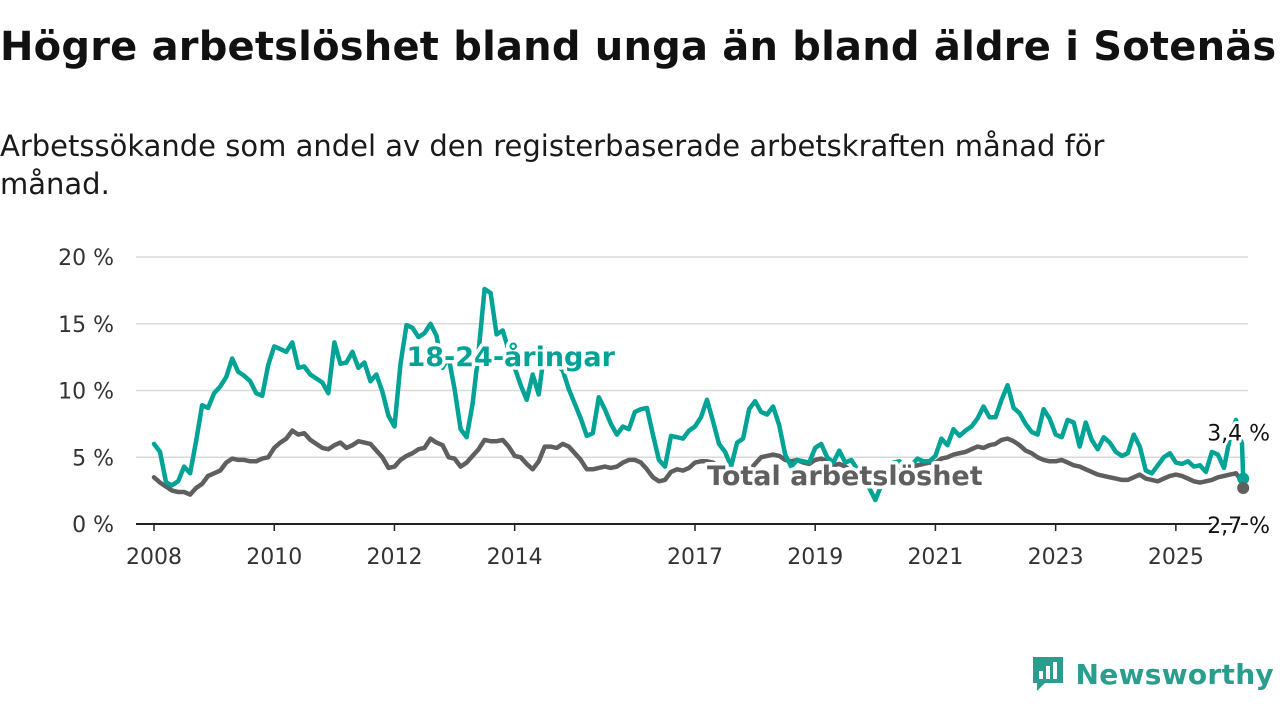  What do you see at coordinates (695, 557) in the screenshot?
I see `x-tick-label: 2017` at bounding box center [695, 557].